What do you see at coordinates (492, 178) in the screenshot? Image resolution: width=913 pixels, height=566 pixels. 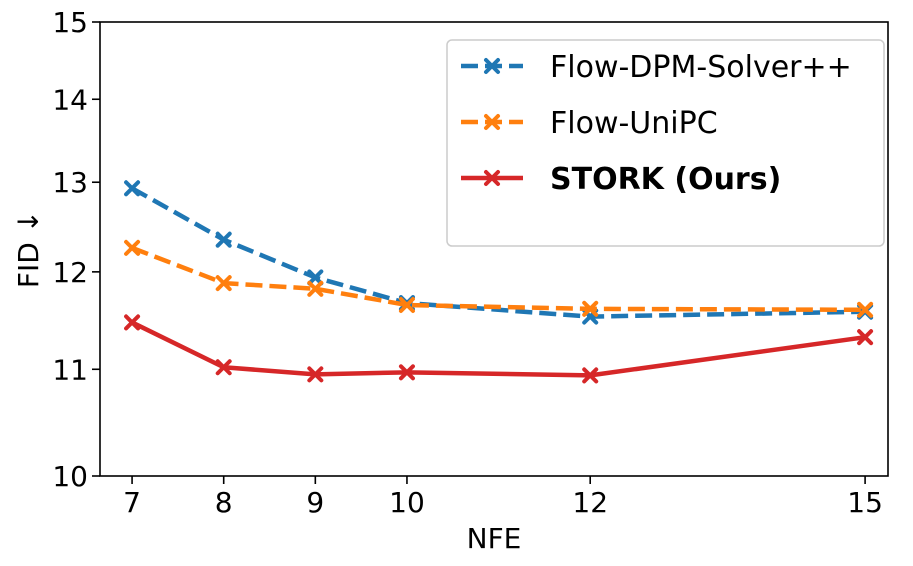 I see `legend-marker-stork-ours` at bounding box center [492, 178].